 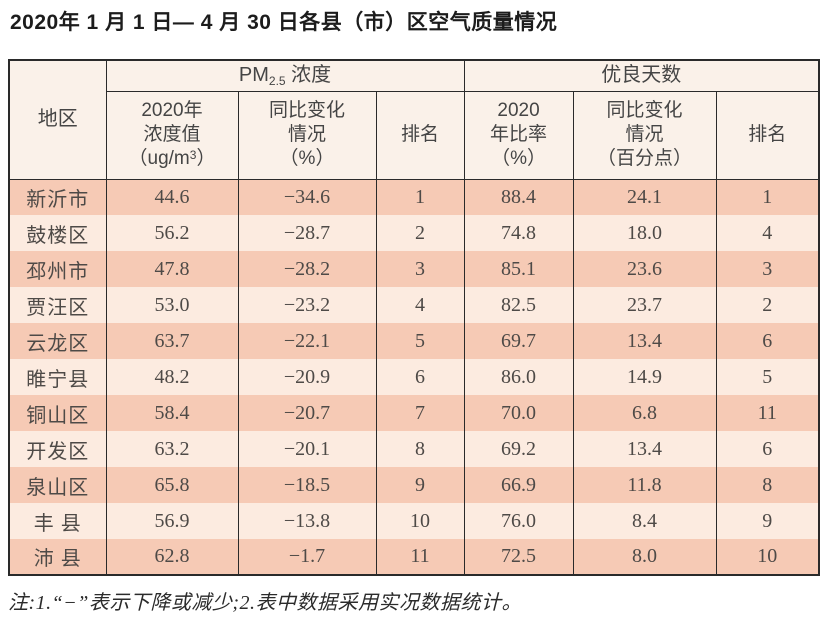 What do you see at coordinates (172, 341) in the screenshot?
I see `pm-value-cell: 63.7` at bounding box center [172, 341].